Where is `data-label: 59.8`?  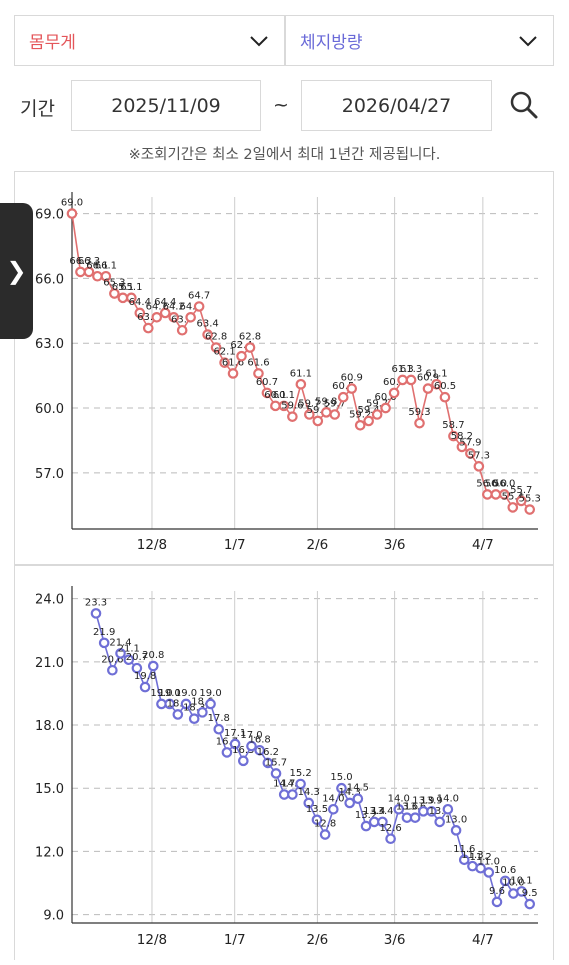 data-label: 59.8 is located at coordinates (326, 401).